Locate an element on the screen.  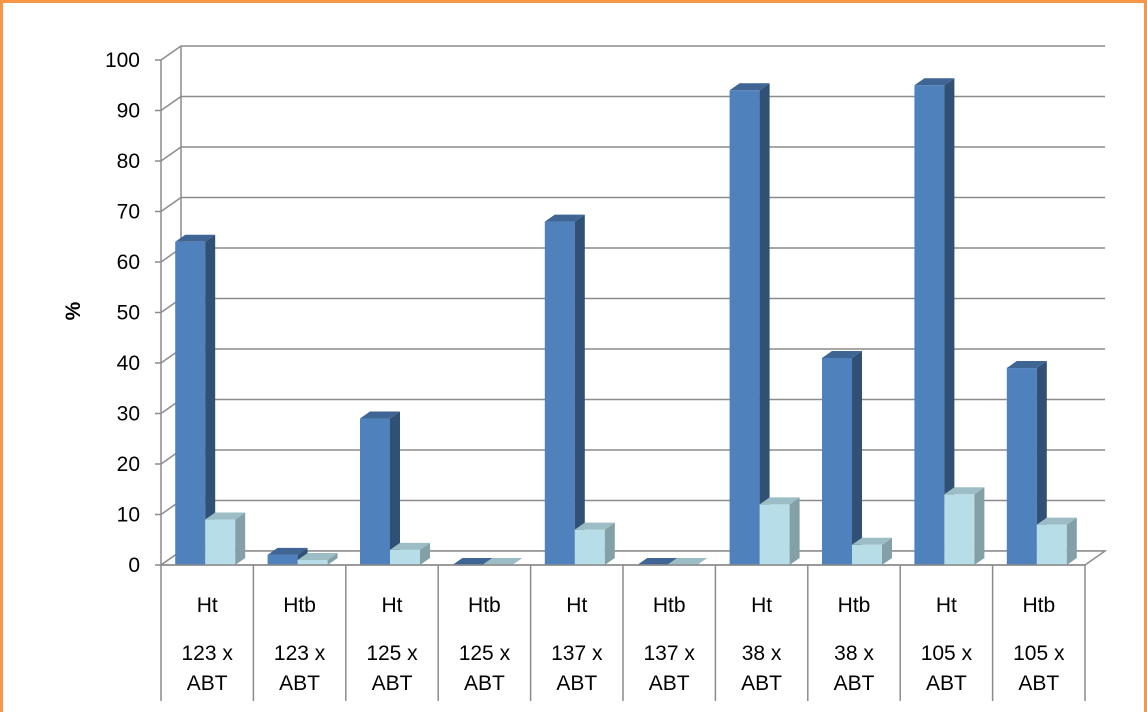
y-axis-label: % is located at coordinates (73, 310).